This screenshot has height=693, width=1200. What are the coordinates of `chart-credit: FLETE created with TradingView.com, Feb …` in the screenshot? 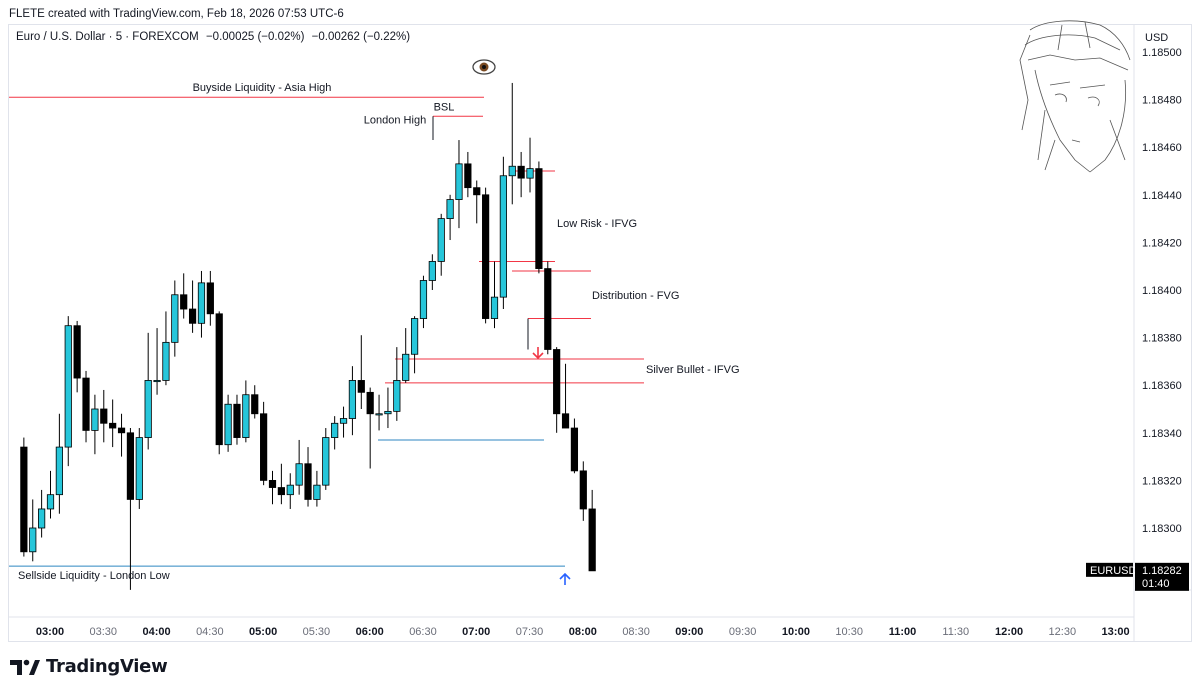 It's located at (176, 14).